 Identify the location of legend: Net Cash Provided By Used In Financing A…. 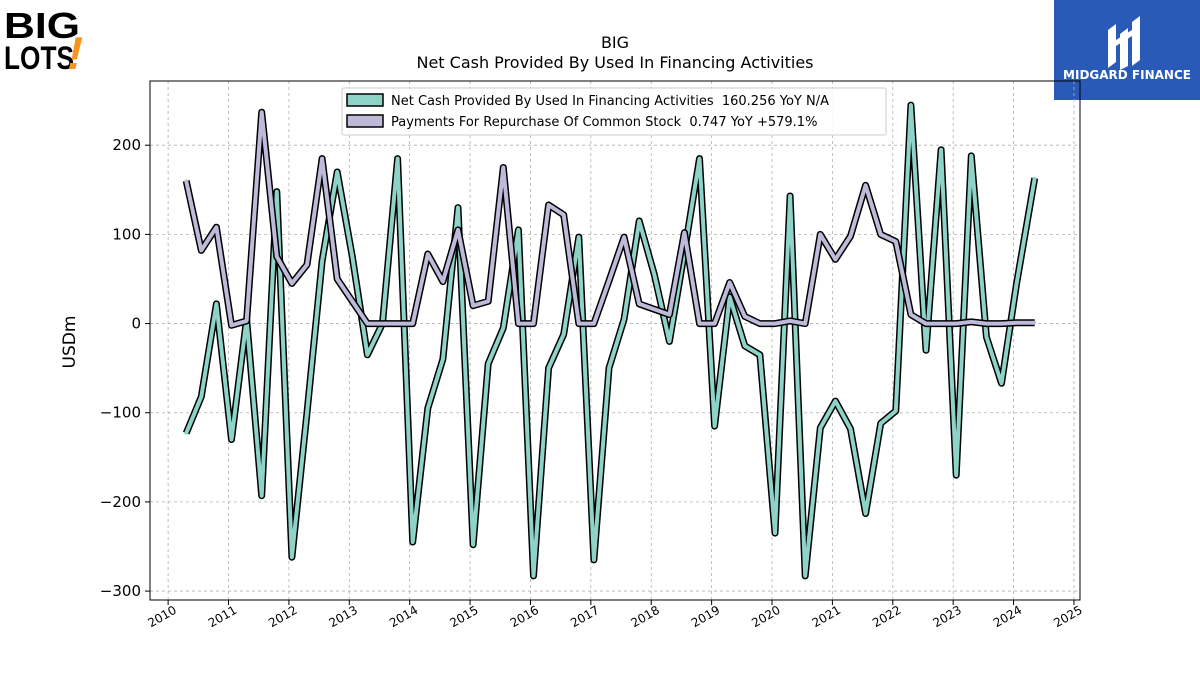
(614, 111).